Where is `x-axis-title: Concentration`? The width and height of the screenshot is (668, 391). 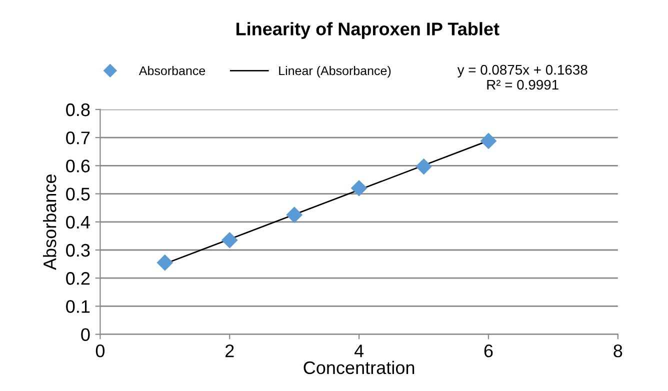 x-axis-title: Concentration is located at coordinates (359, 367).